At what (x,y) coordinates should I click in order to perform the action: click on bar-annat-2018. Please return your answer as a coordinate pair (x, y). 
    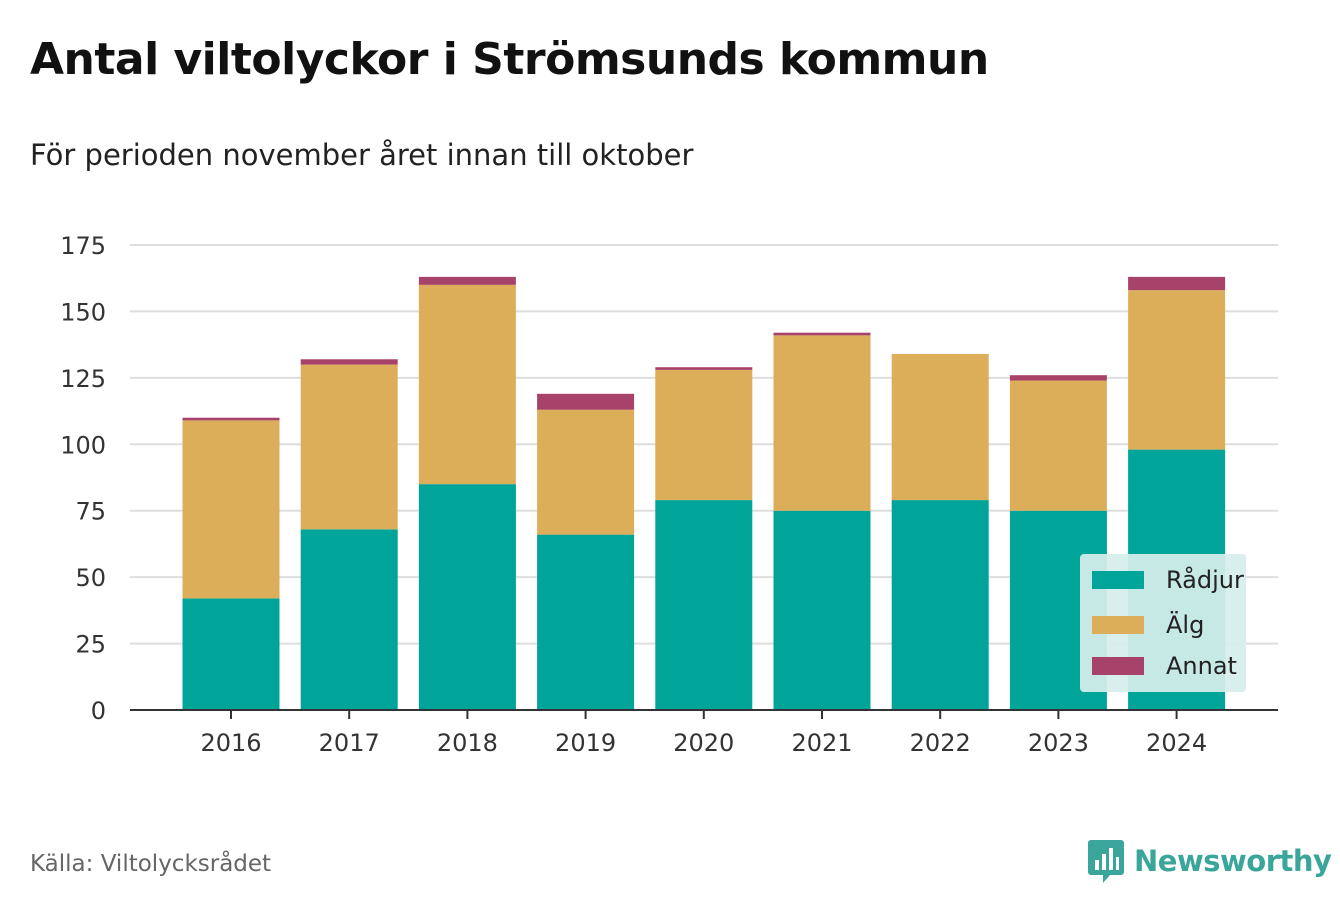
    Looking at the image, I should click on (467, 280).